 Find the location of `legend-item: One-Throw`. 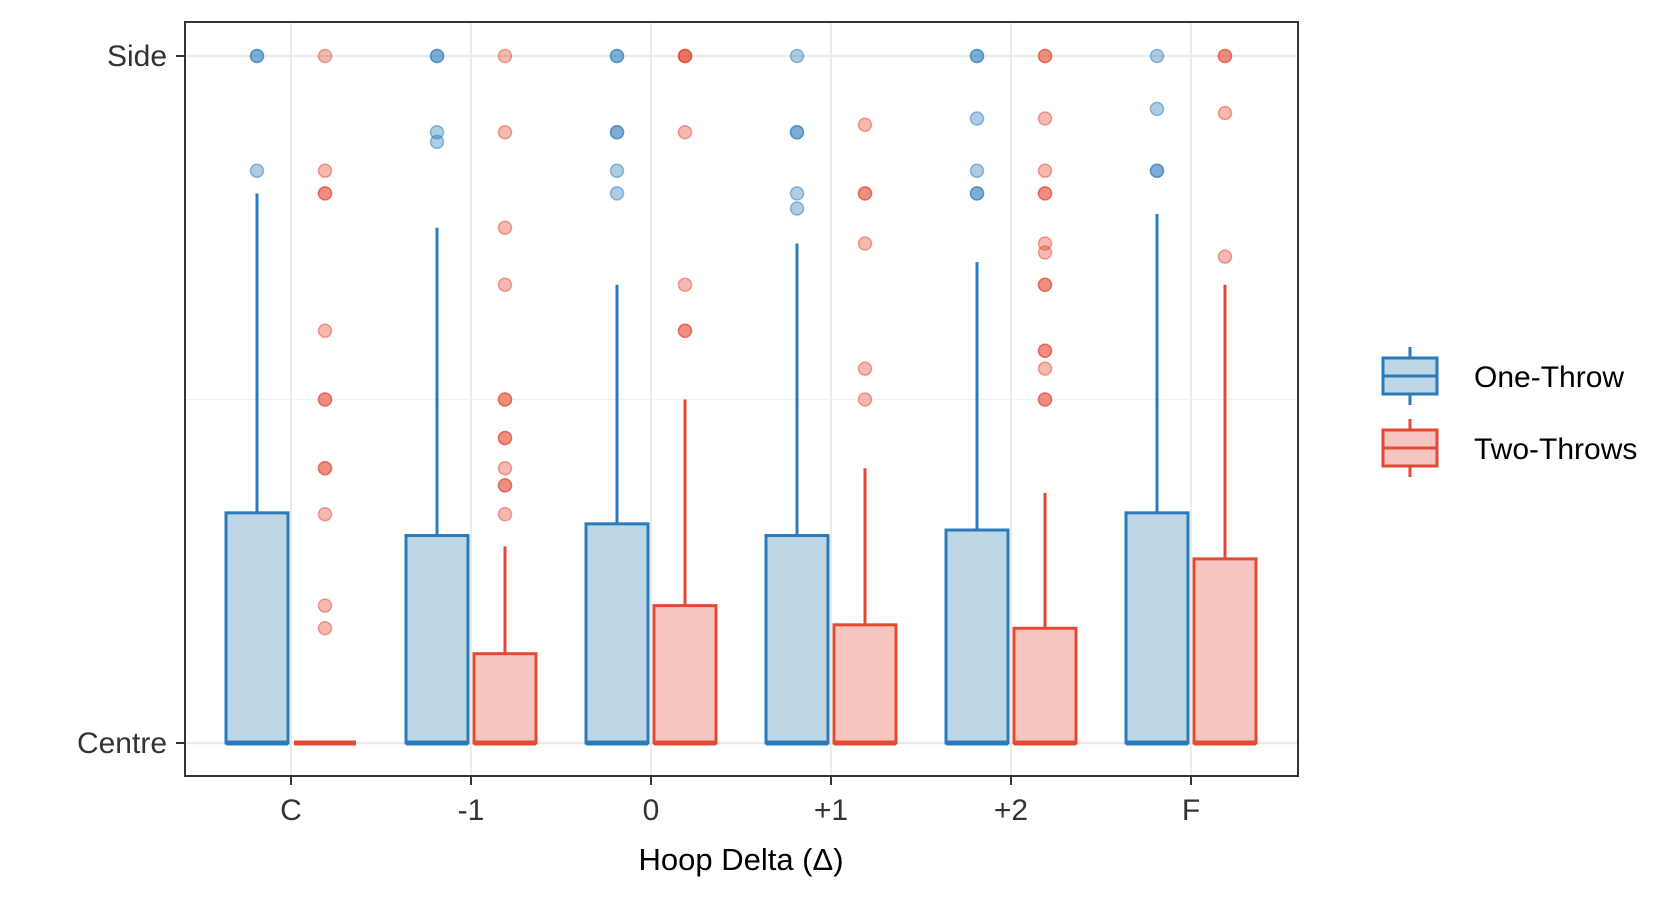

legend-item: One-Throw is located at coordinates (1502, 376).